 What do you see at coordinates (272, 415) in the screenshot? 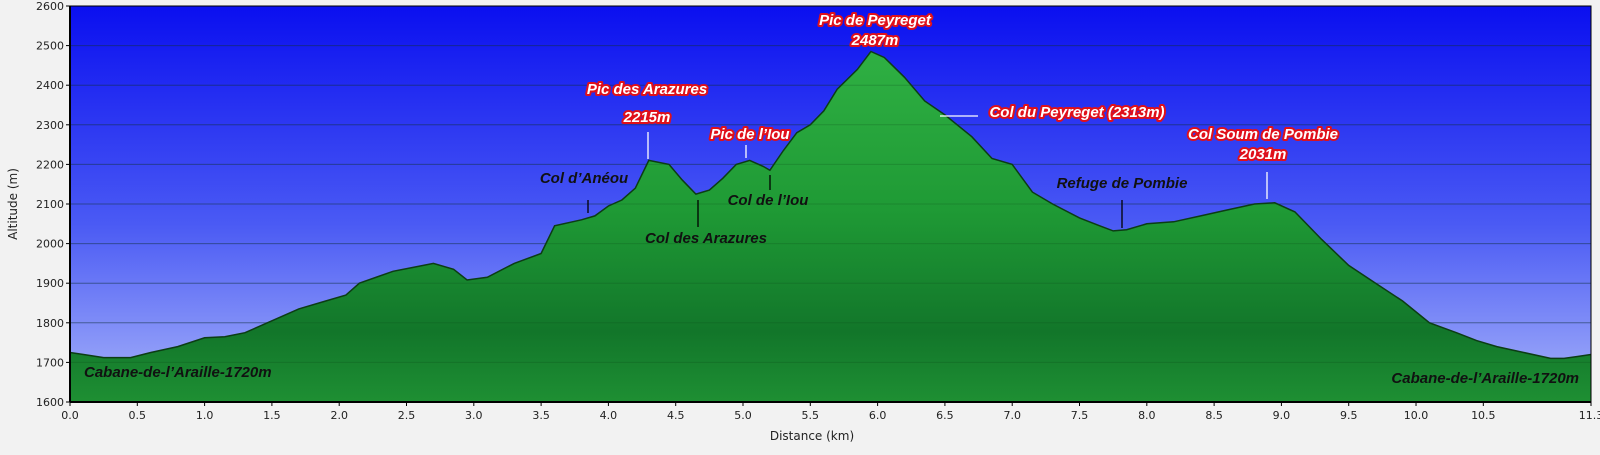
I see `x-tick-label: 1.5` at bounding box center [272, 415].